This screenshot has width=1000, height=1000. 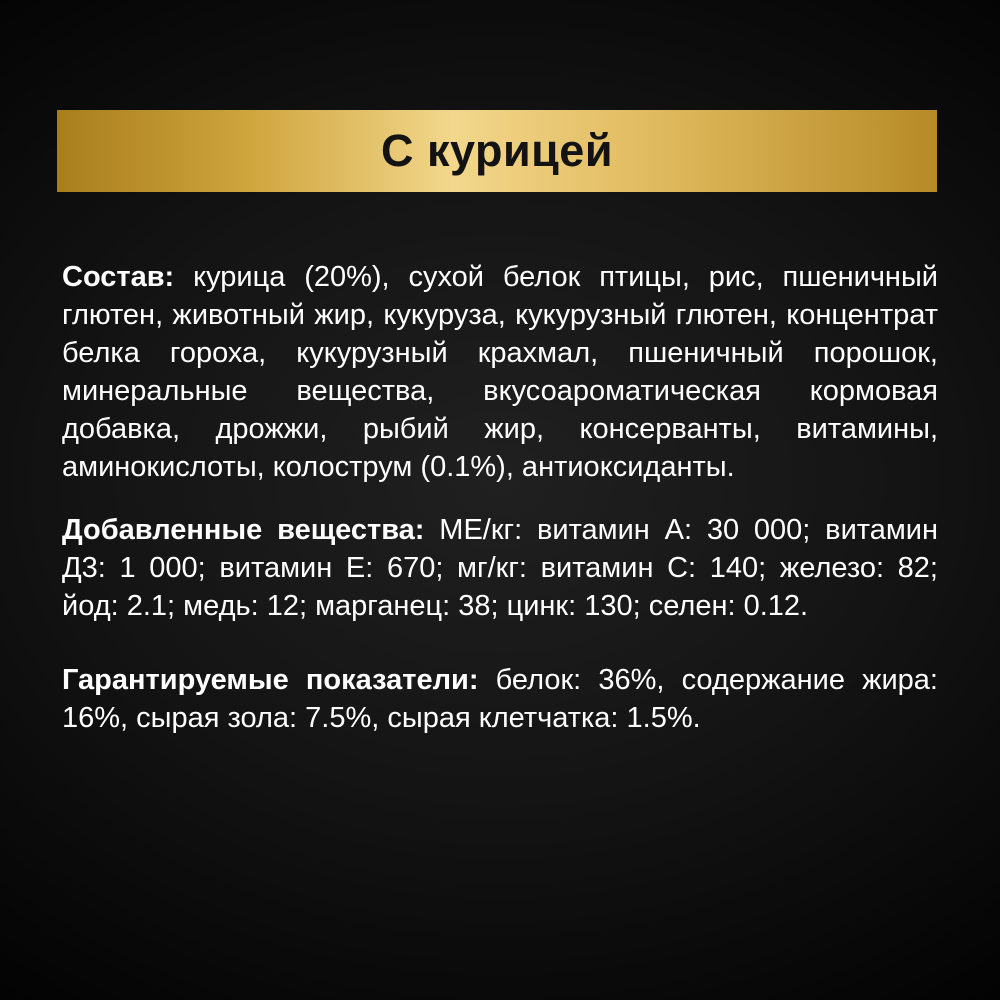 I want to click on flavor-title: С курицей, so click(x=497, y=150).